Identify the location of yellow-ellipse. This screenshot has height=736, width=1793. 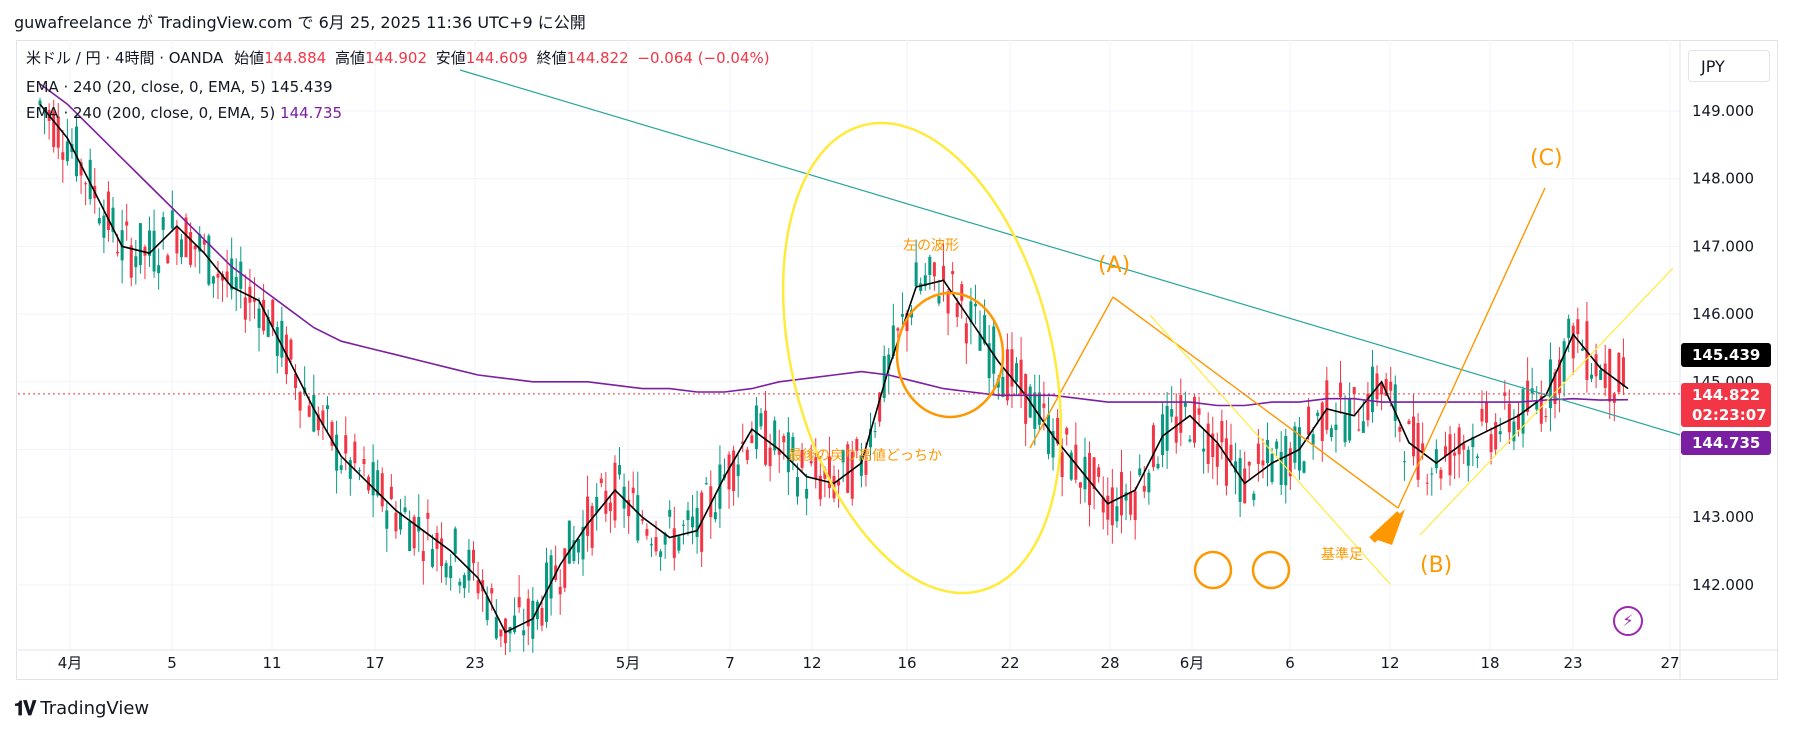
(922, 358).